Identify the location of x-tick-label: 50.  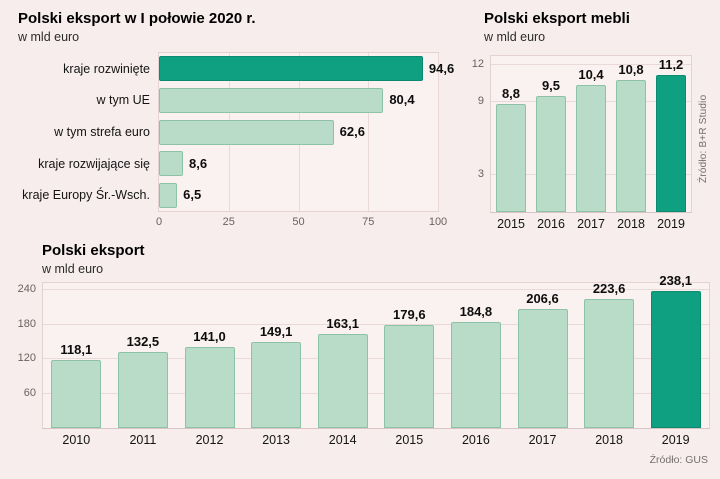
(298, 222).